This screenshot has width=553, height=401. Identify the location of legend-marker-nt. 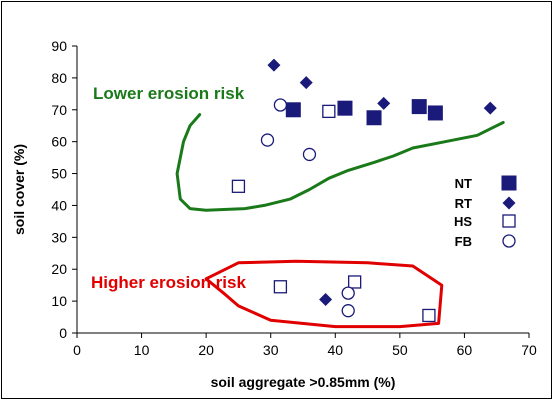
(509, 183).